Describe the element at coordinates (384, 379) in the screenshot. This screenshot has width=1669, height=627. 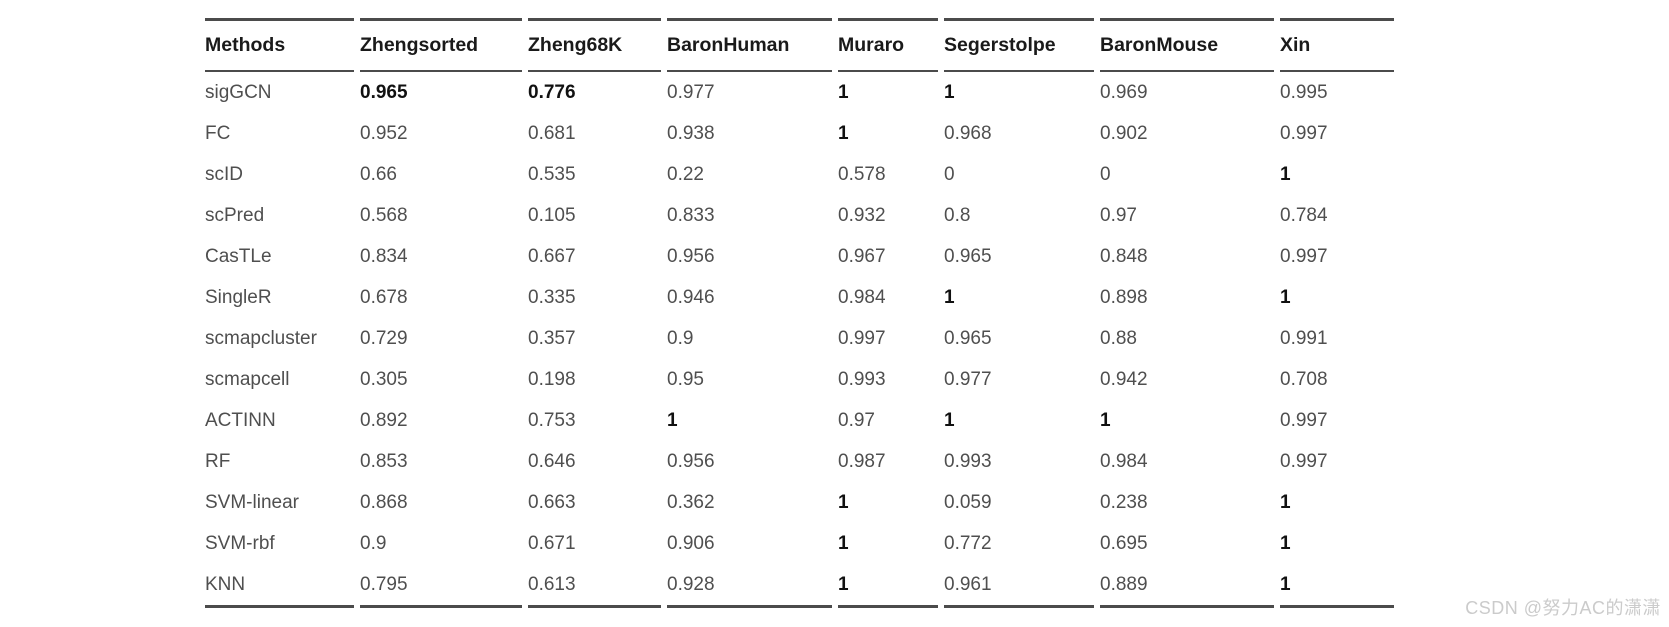
I see `value-cell: 0.305` at that location.